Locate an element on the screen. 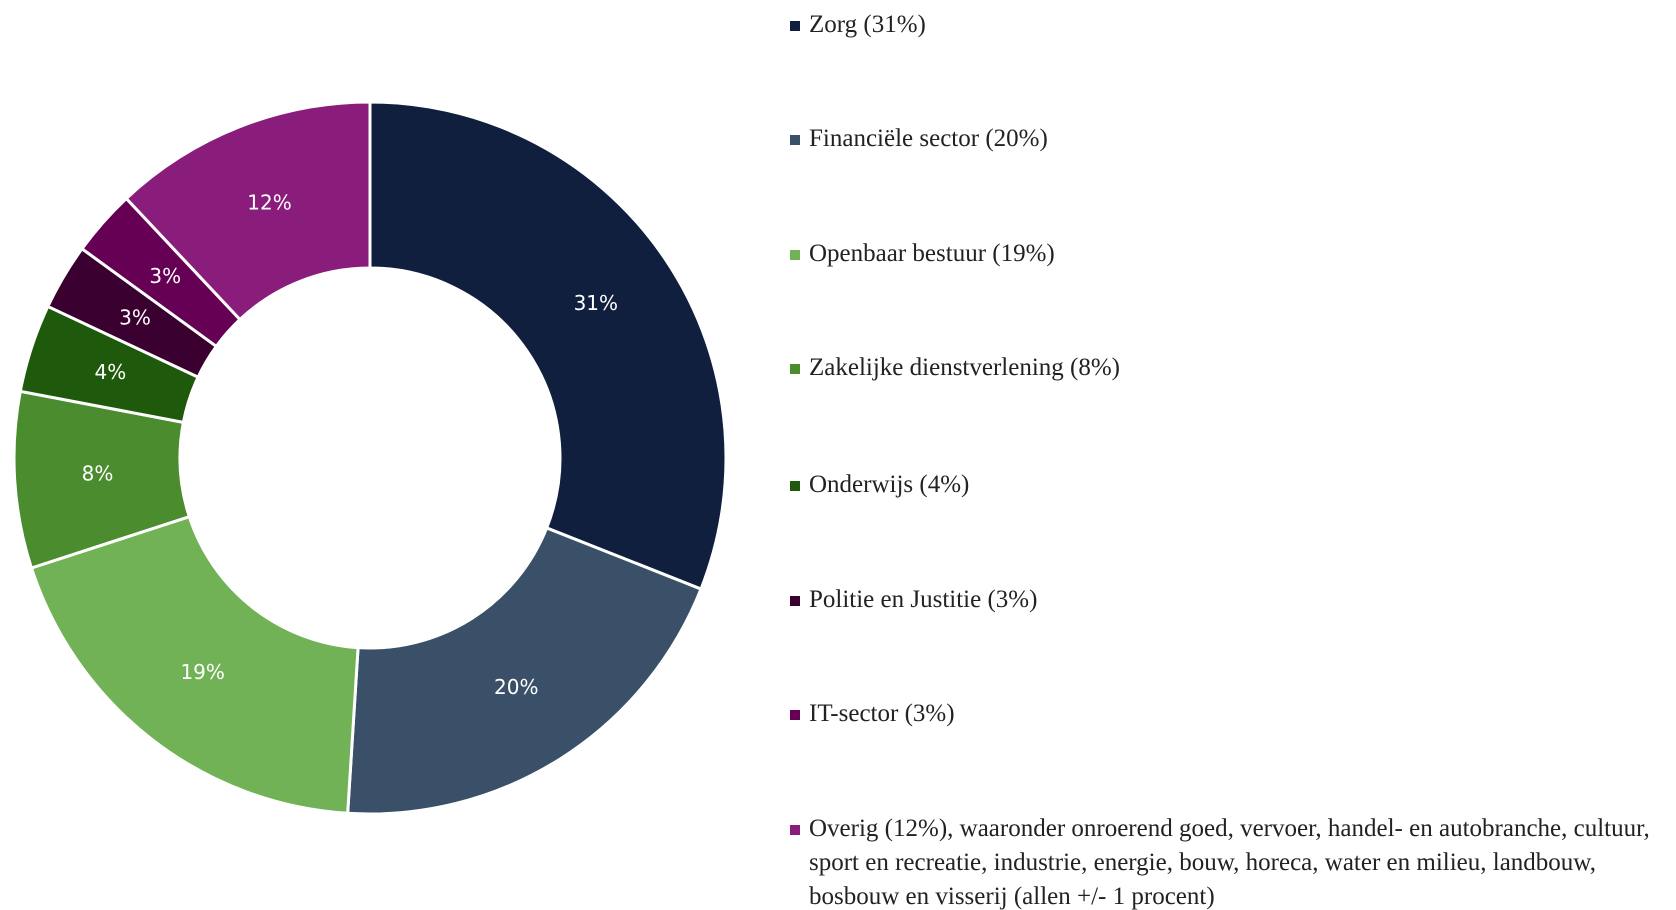  legend-item: Zorg (31%) is located at coordinates (1230, 25).